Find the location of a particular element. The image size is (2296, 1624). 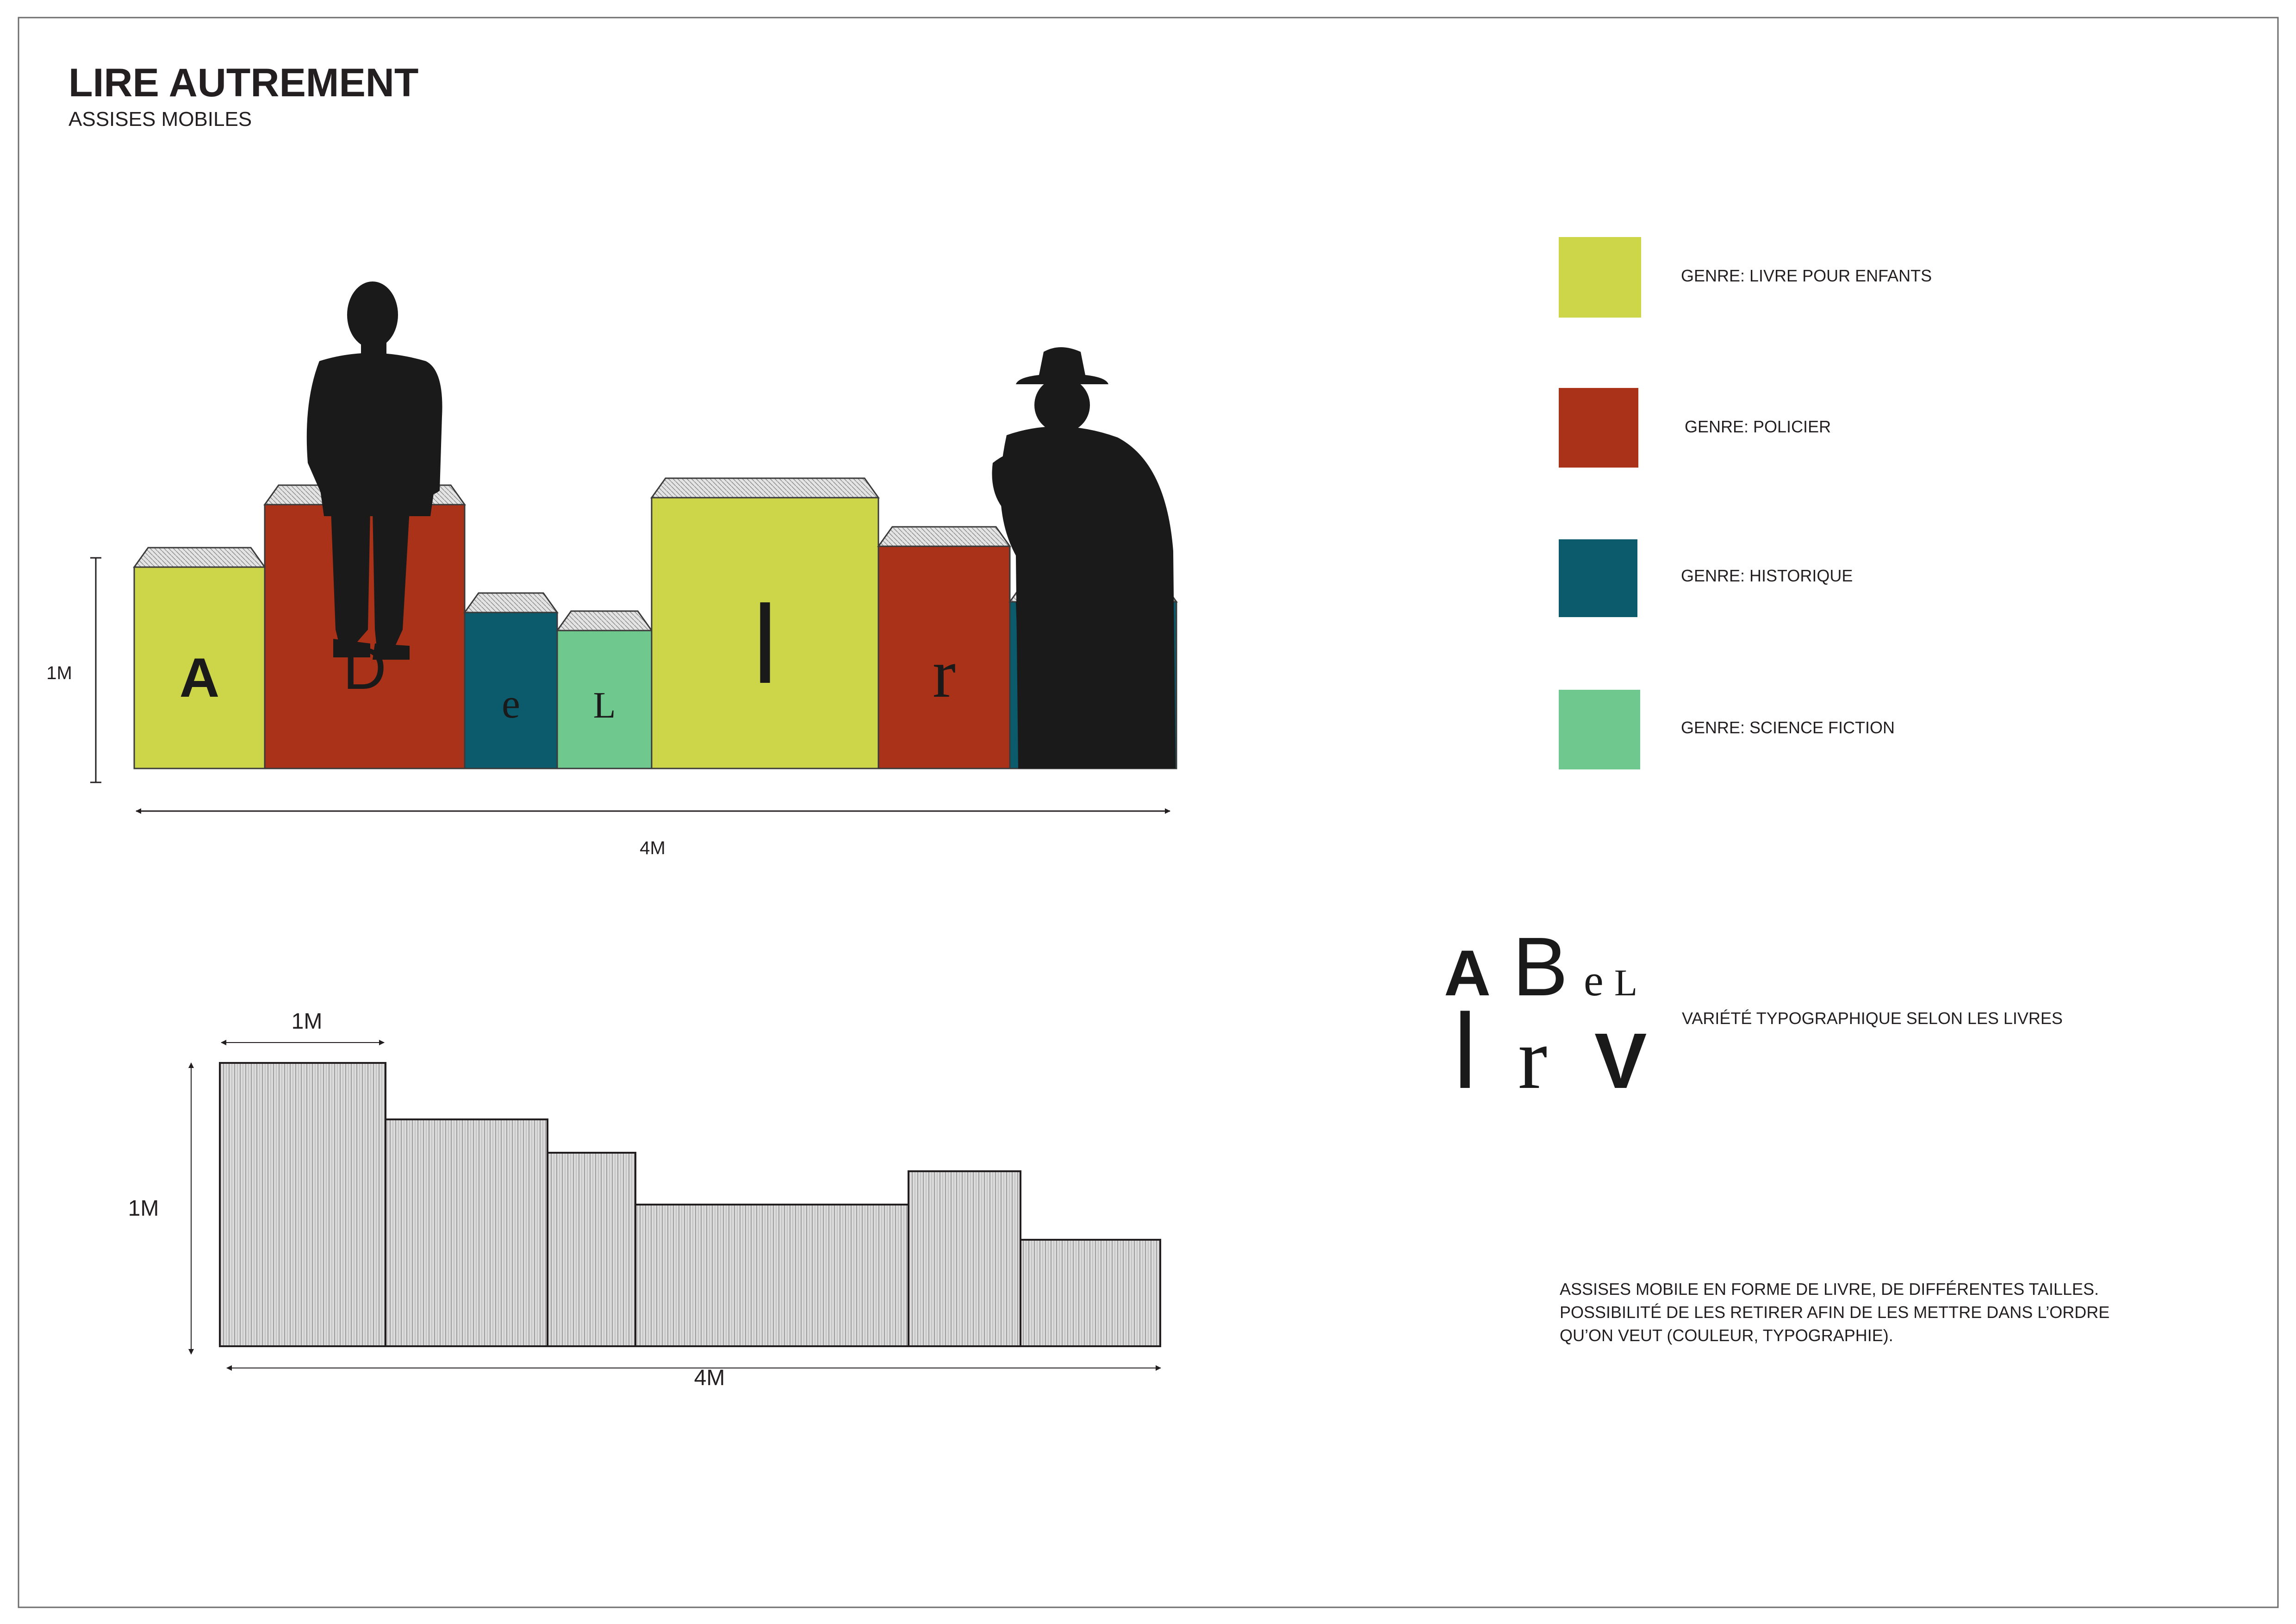

elevation-height-label: 1M is located at coordinates (59, 673).